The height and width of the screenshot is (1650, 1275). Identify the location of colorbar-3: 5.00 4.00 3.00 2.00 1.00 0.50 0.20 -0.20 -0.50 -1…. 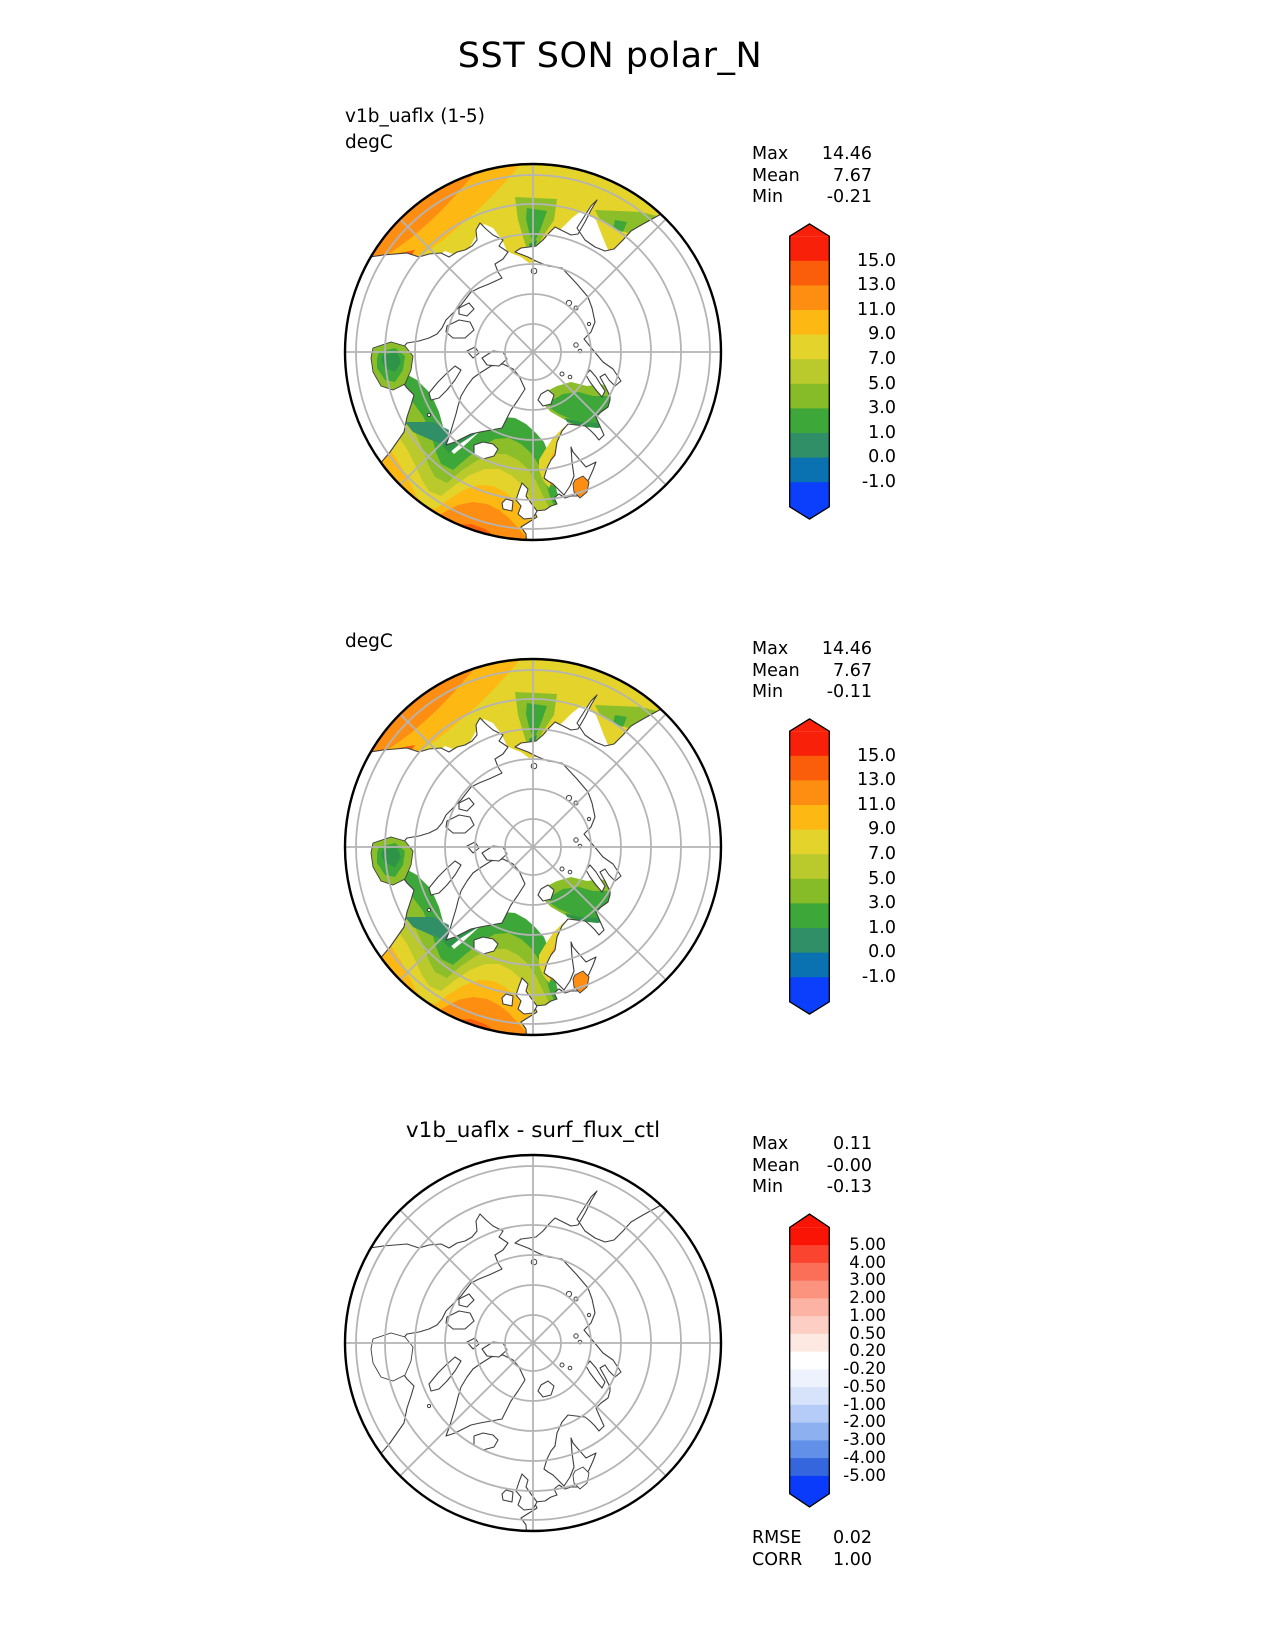
(837, 1362).